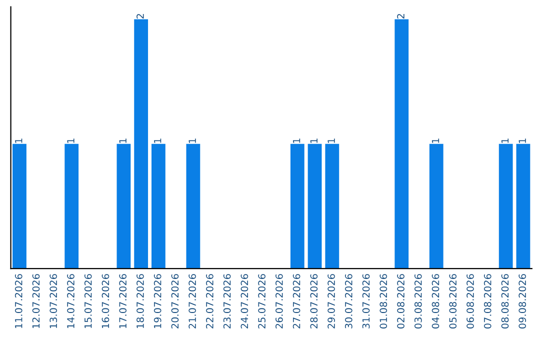 The width and height of the screenshot is (540, 340). What do you see at coordinates (488, 301) in the screenshot?
I see `x-tick-label: 07.08.2026` at bounding box center [488, 301].